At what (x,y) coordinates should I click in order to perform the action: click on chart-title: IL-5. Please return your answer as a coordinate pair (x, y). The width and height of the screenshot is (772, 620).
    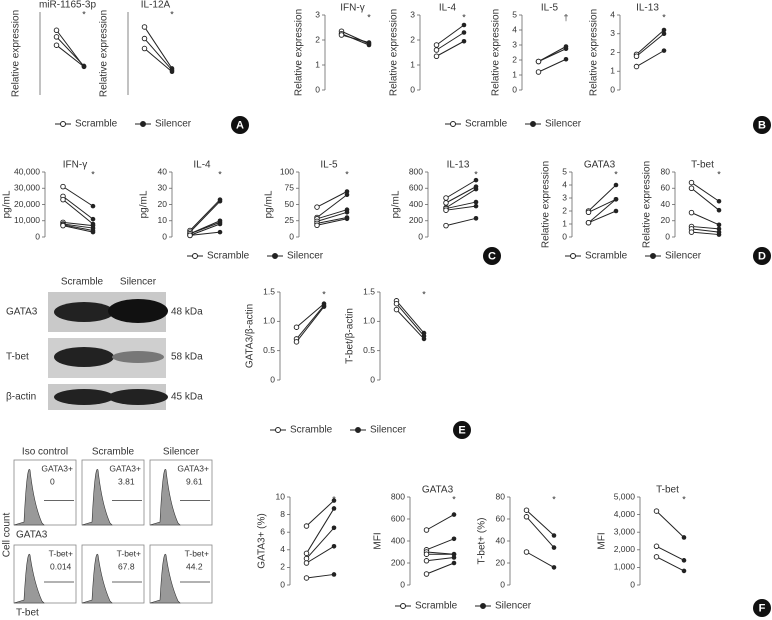
    Looking at the image, I should click on (550, 8).